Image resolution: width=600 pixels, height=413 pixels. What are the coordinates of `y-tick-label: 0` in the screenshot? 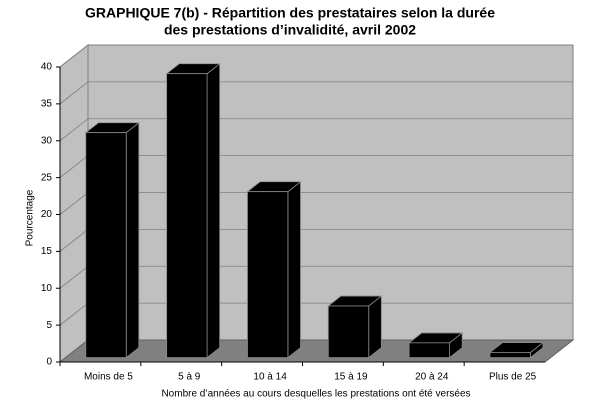 It's located at (49, 362).